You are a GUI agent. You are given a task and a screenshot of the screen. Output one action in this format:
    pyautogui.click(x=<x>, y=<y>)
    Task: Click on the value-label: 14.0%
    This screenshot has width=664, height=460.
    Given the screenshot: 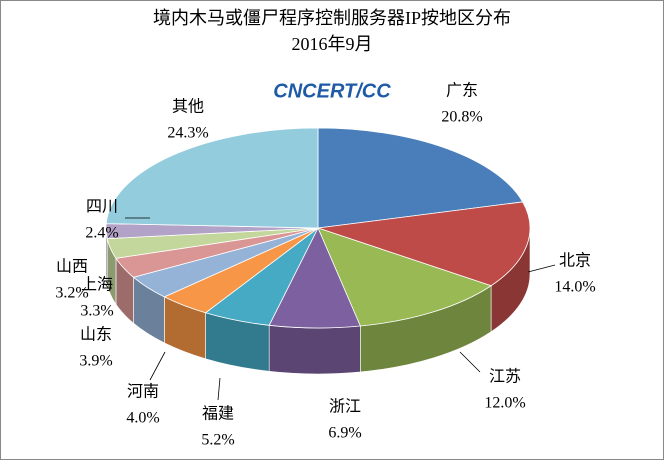 What is the action you would take?
    pyautogui.click(x=574, y=287)
    